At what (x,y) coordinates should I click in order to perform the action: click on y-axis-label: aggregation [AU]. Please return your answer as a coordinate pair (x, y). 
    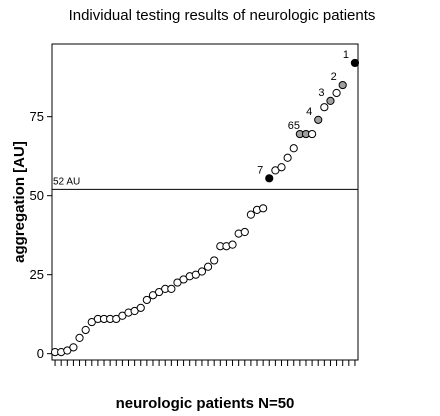
    Looking at the image, I should click on (19, 202).